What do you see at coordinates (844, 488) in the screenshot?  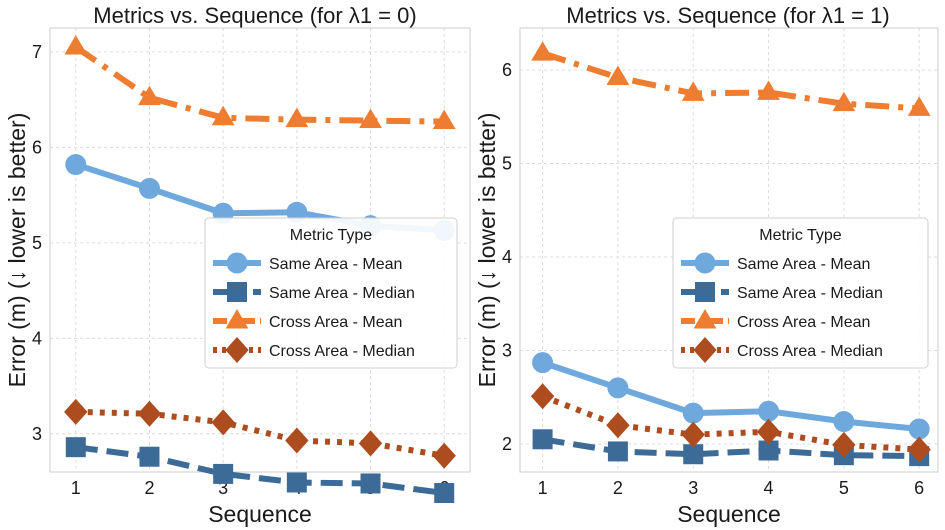 I see `x-tick-label: 5` at bounding box center [844, 488].